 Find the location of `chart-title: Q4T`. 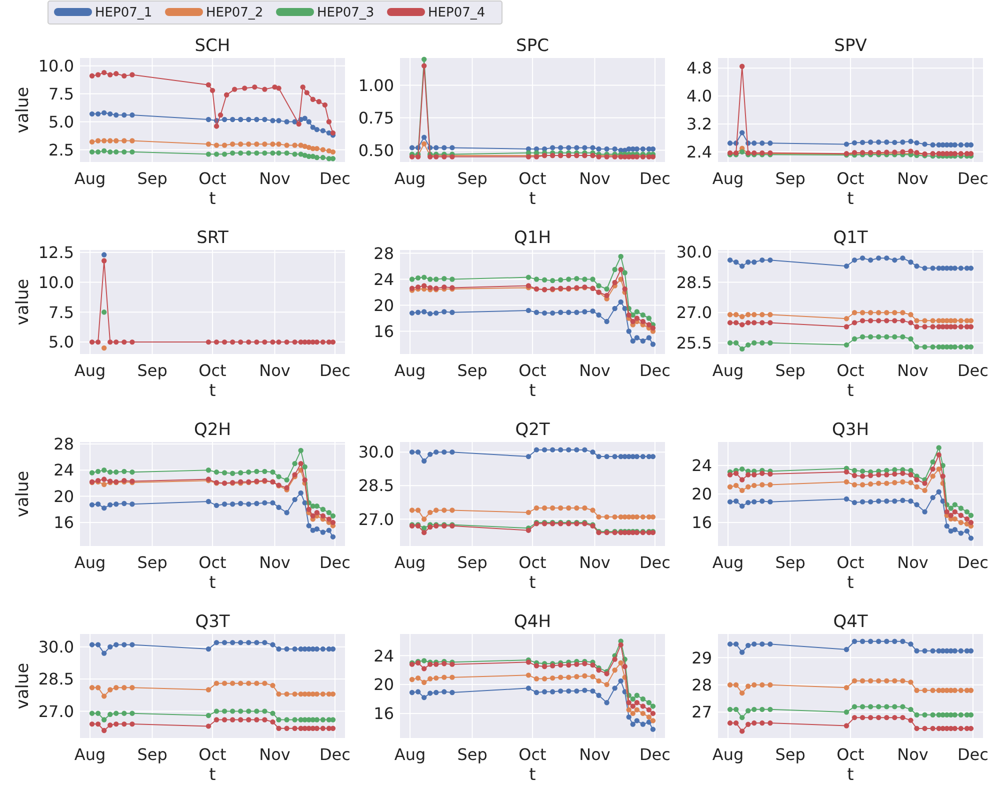

chart-title: Q4T is located at coordinates (850, 622).